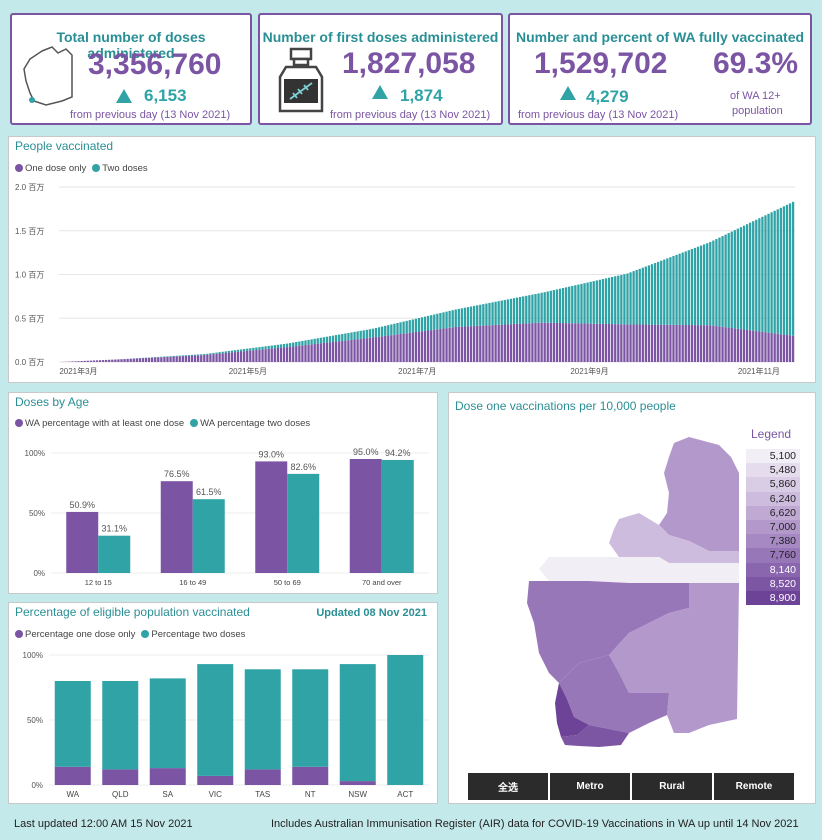  I want to click on legend-item-at-least-one: WA percentage with at least one dose, so click(99, 423).